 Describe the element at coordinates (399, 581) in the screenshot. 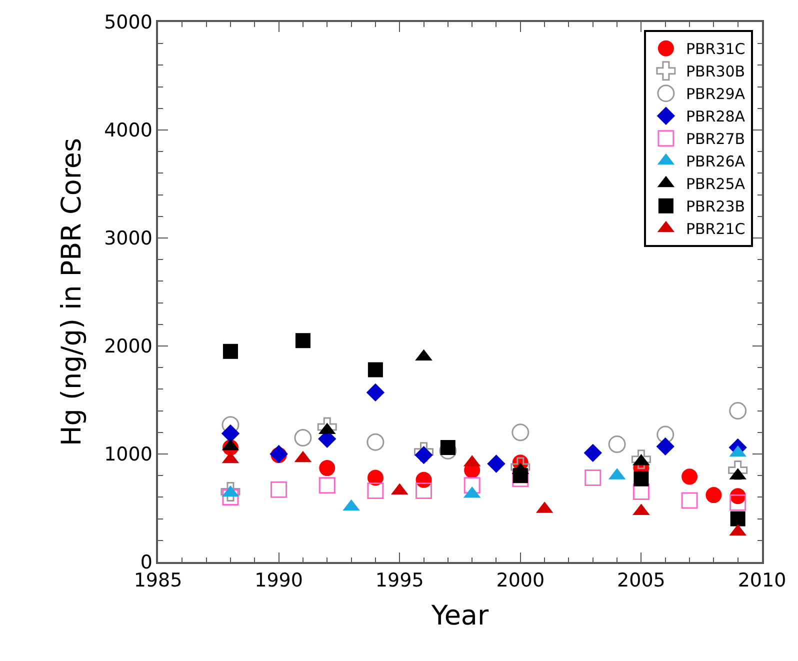

I see `x-tick-label: 1995` at that location.